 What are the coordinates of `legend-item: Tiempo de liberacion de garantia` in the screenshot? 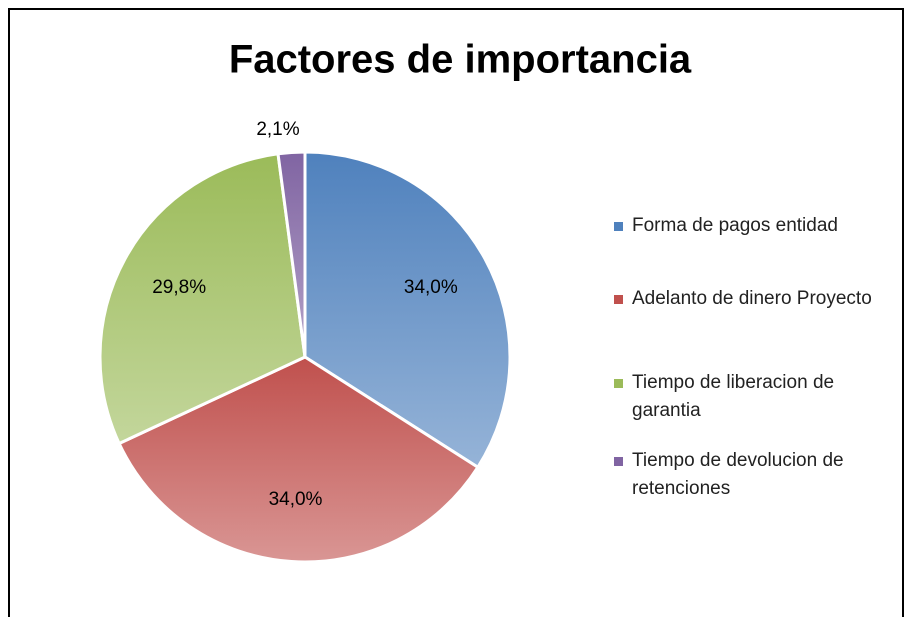 It's located at (757, 397).